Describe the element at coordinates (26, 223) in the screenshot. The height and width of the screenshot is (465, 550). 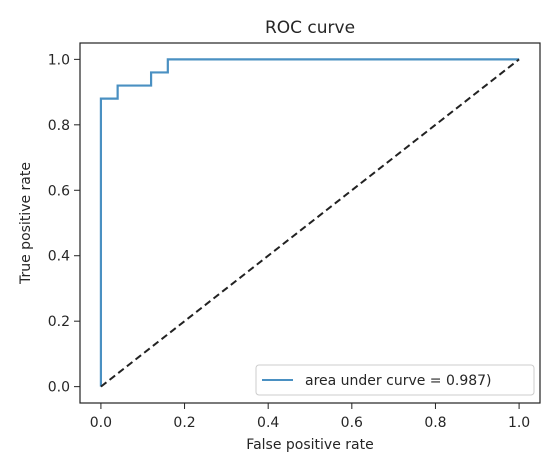
I see `y-axis-label: True positive rate` at that location.